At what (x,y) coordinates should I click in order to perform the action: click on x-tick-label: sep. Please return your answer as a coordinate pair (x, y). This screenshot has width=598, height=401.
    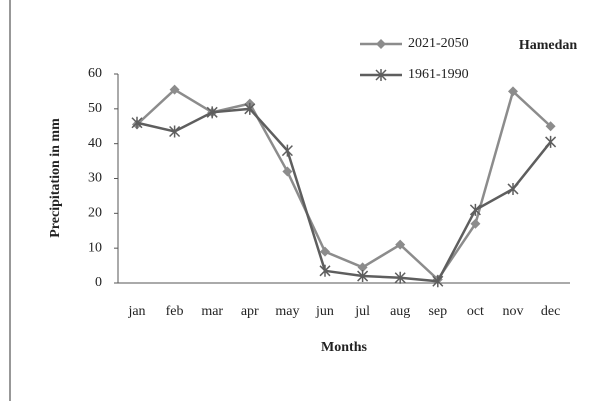
    Looking at the image, I should click on (437, 311).